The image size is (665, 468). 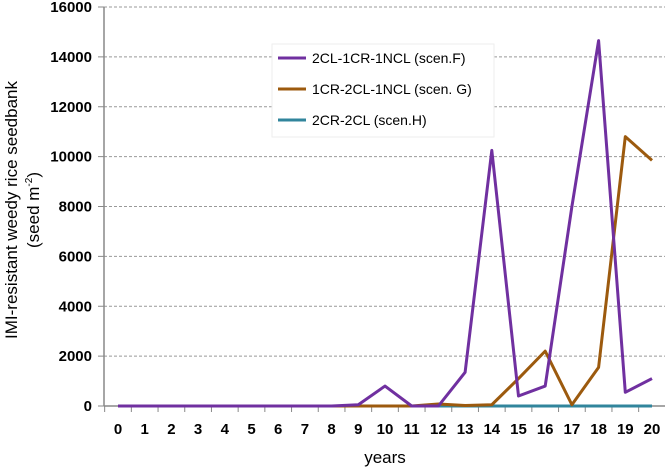 What do you see at coordinates (625, 429) in the screenshot?
I see `x-tick-label: 19` at bounding box center [625, 429].